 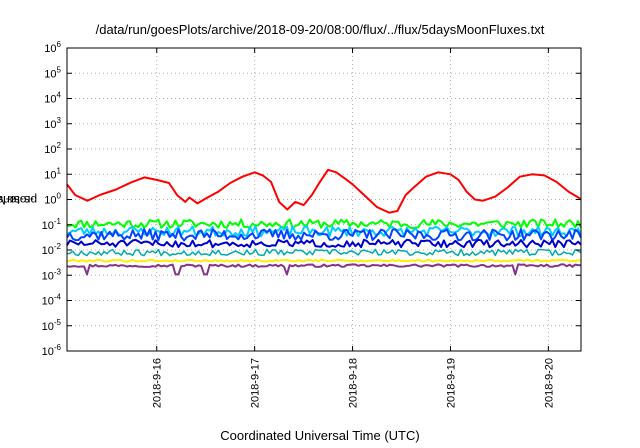 I want to click on y-tick-label: 10³, so click(x=52, y=123).